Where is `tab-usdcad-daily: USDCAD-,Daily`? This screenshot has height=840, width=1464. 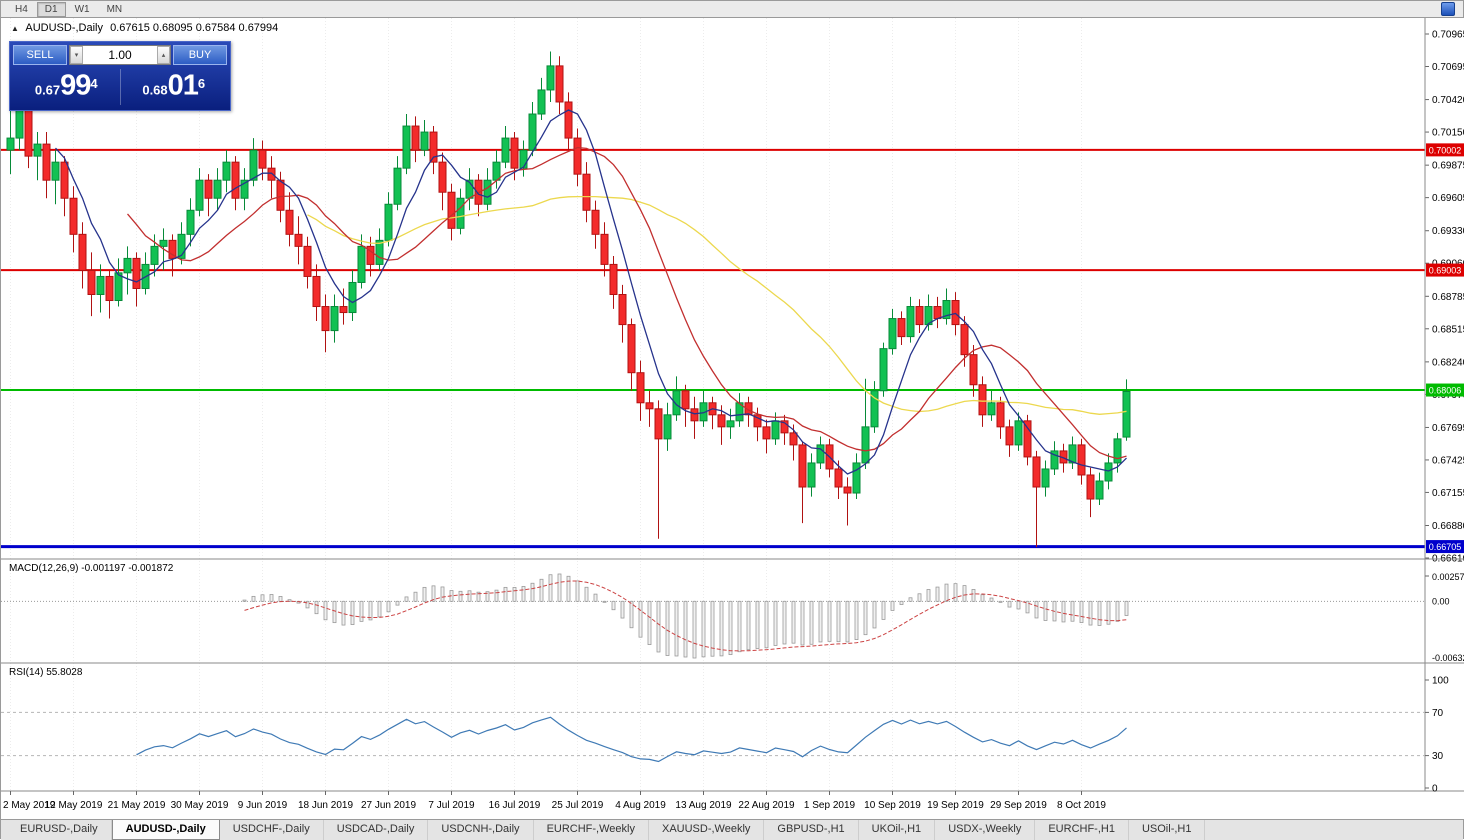 tab-usdcad-daily: USDCAD-,Daily is located at coordinates (376, 830).